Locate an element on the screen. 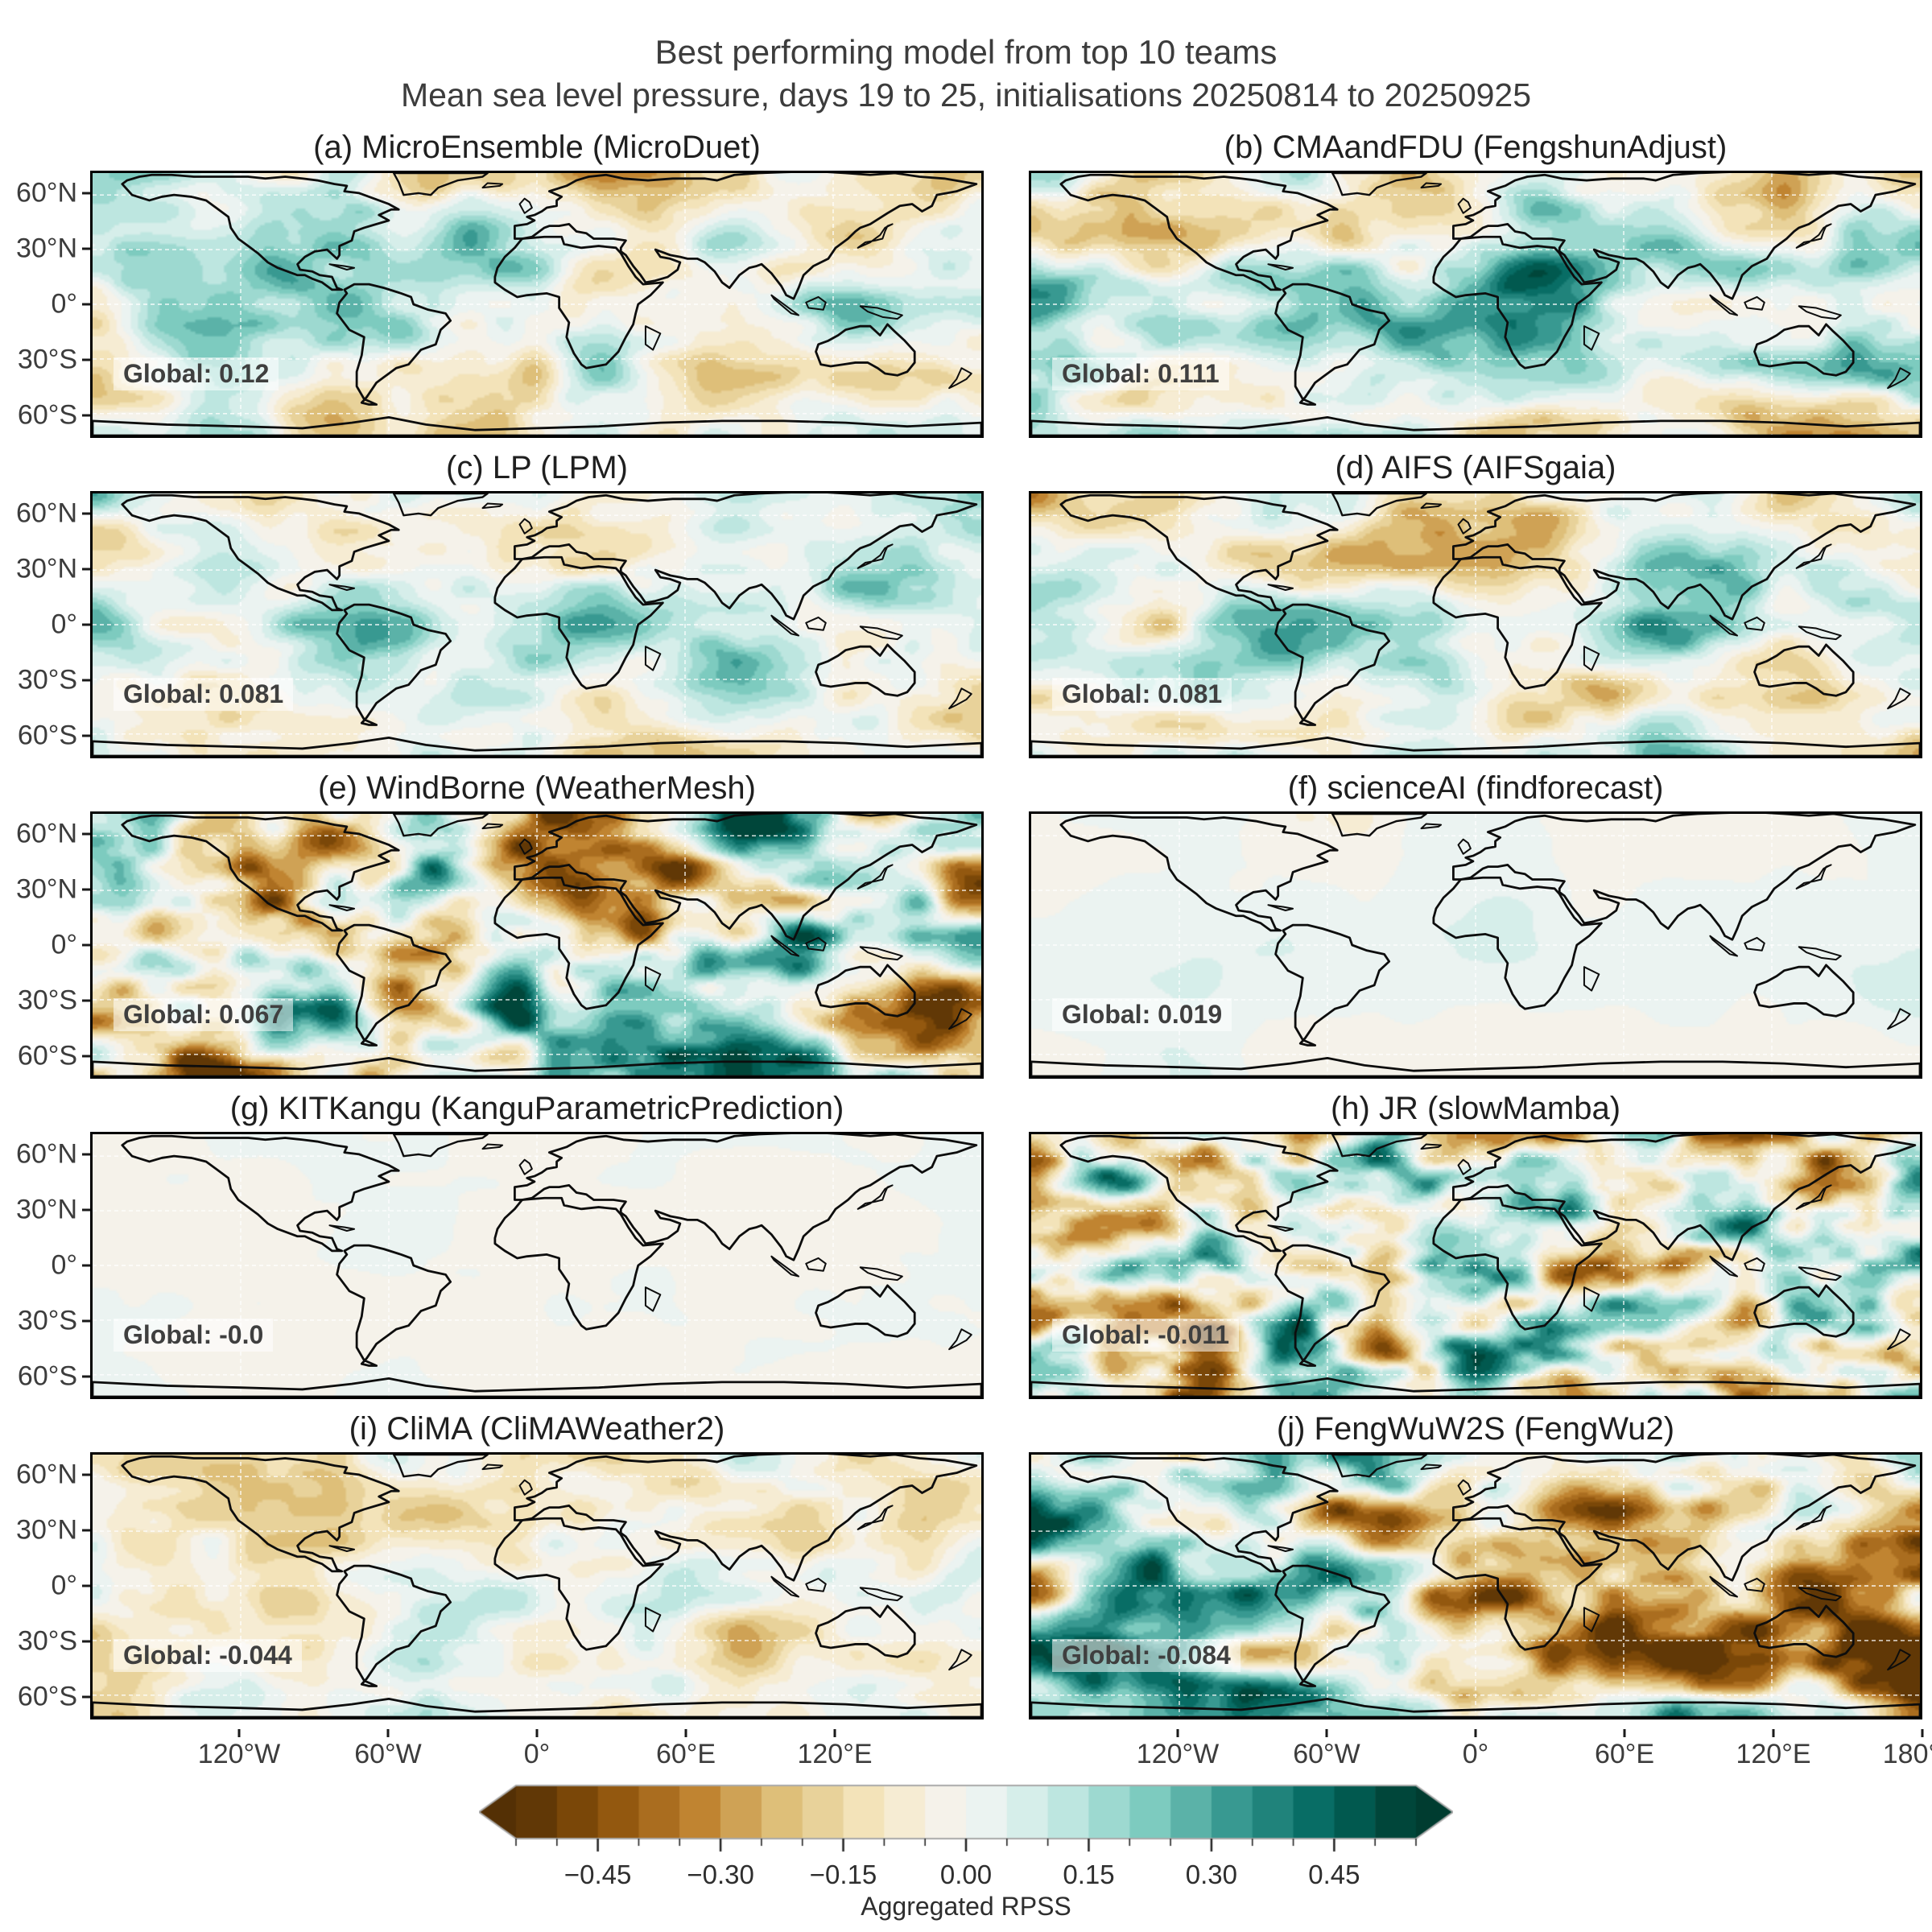  lon-tick-label: 120°W is located at coordinates (1178, 1754).